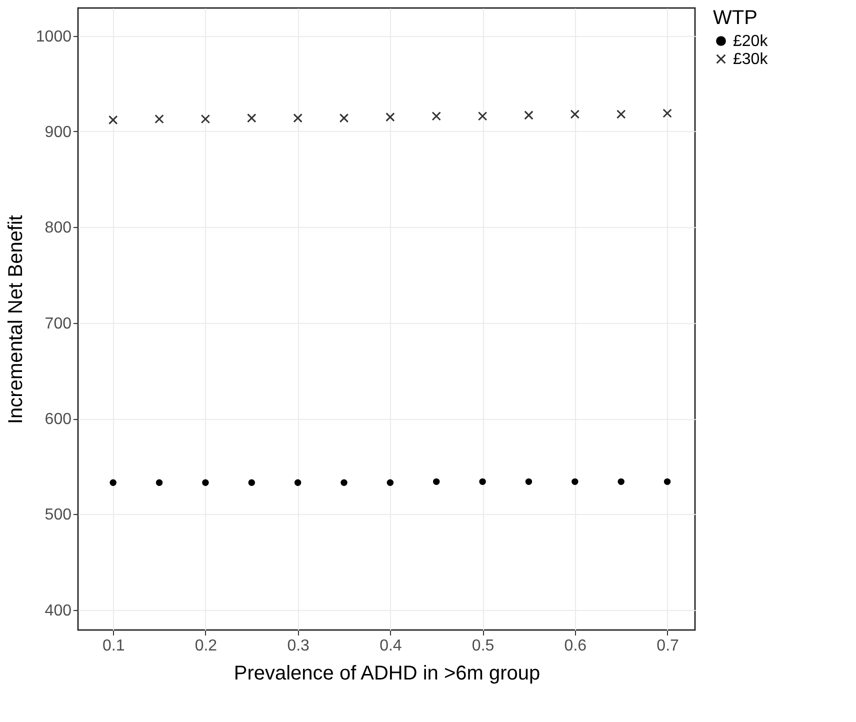  I want to click on legend-label: £20k, so click(751, 41).